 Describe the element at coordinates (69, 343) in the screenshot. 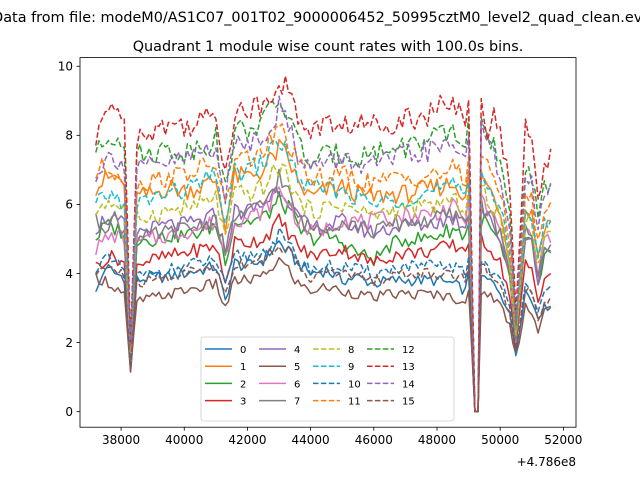

I see `y-tick-label: 2` at that location.